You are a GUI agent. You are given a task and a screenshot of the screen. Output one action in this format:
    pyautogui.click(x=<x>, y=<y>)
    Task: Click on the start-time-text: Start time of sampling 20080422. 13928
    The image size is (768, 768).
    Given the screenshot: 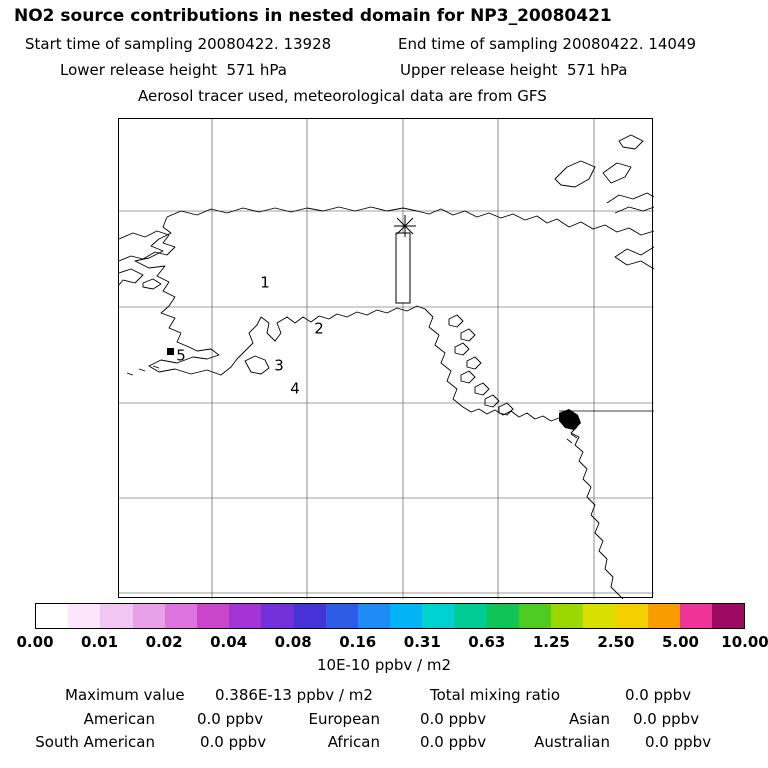 What is the action you would take?
    pyautogui.click(x=178, y=44)
    